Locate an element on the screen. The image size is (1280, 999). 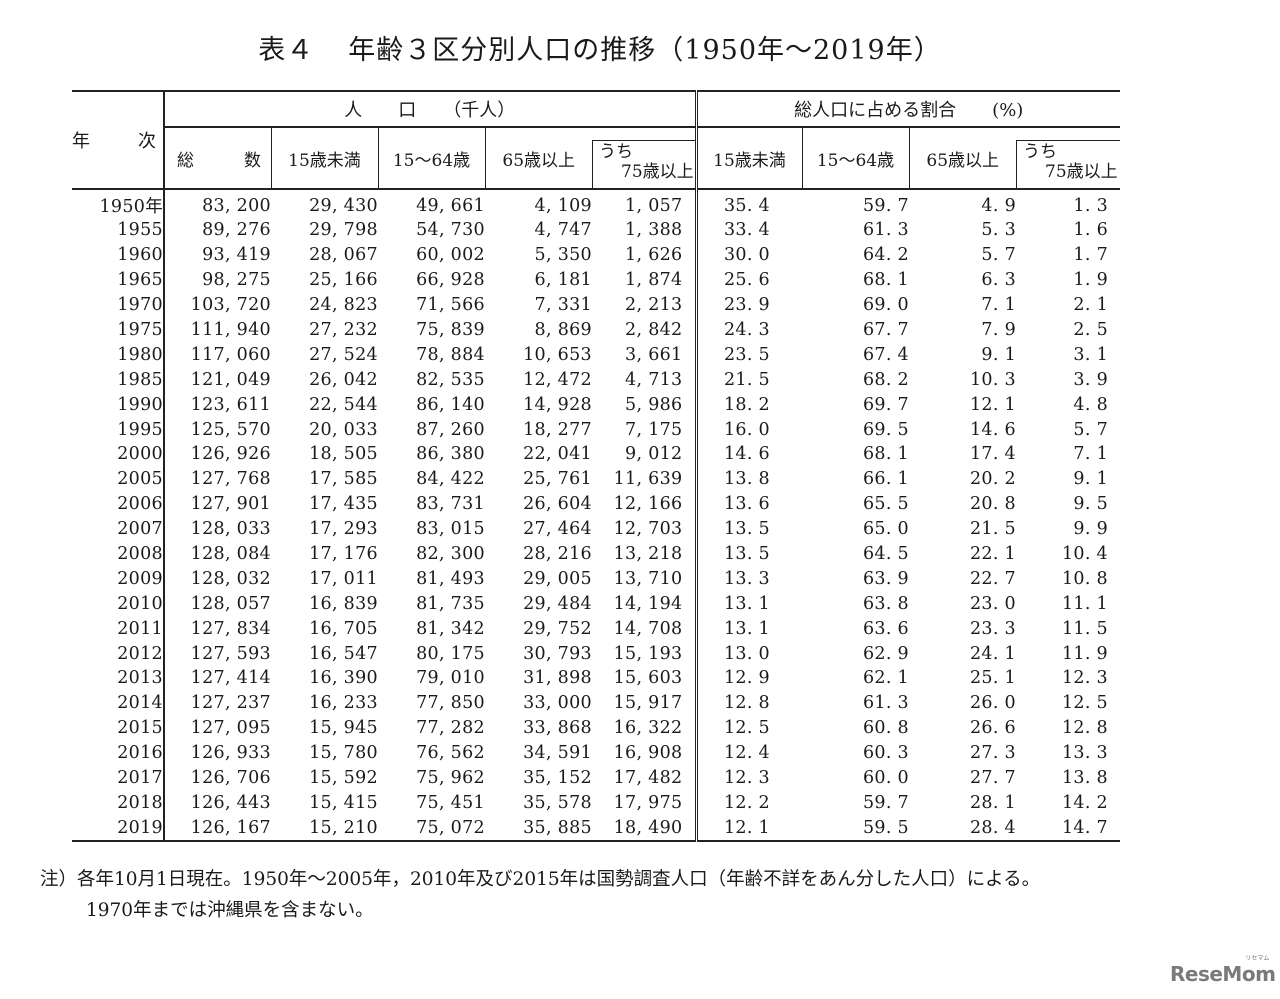
pct-under15-cell: 23. 5 is located at coordinates (748, 355).